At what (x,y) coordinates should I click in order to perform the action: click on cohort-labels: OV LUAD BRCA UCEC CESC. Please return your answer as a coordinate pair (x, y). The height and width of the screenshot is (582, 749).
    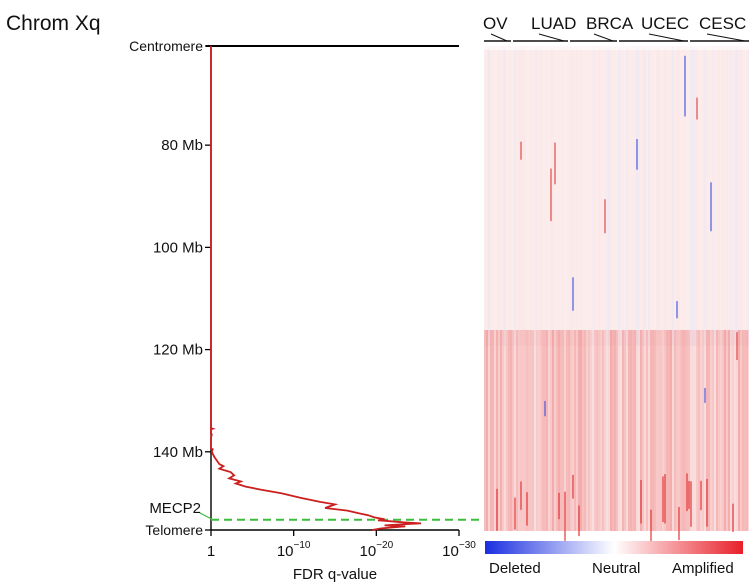
    Looking at the image, I should click on (616, 28).